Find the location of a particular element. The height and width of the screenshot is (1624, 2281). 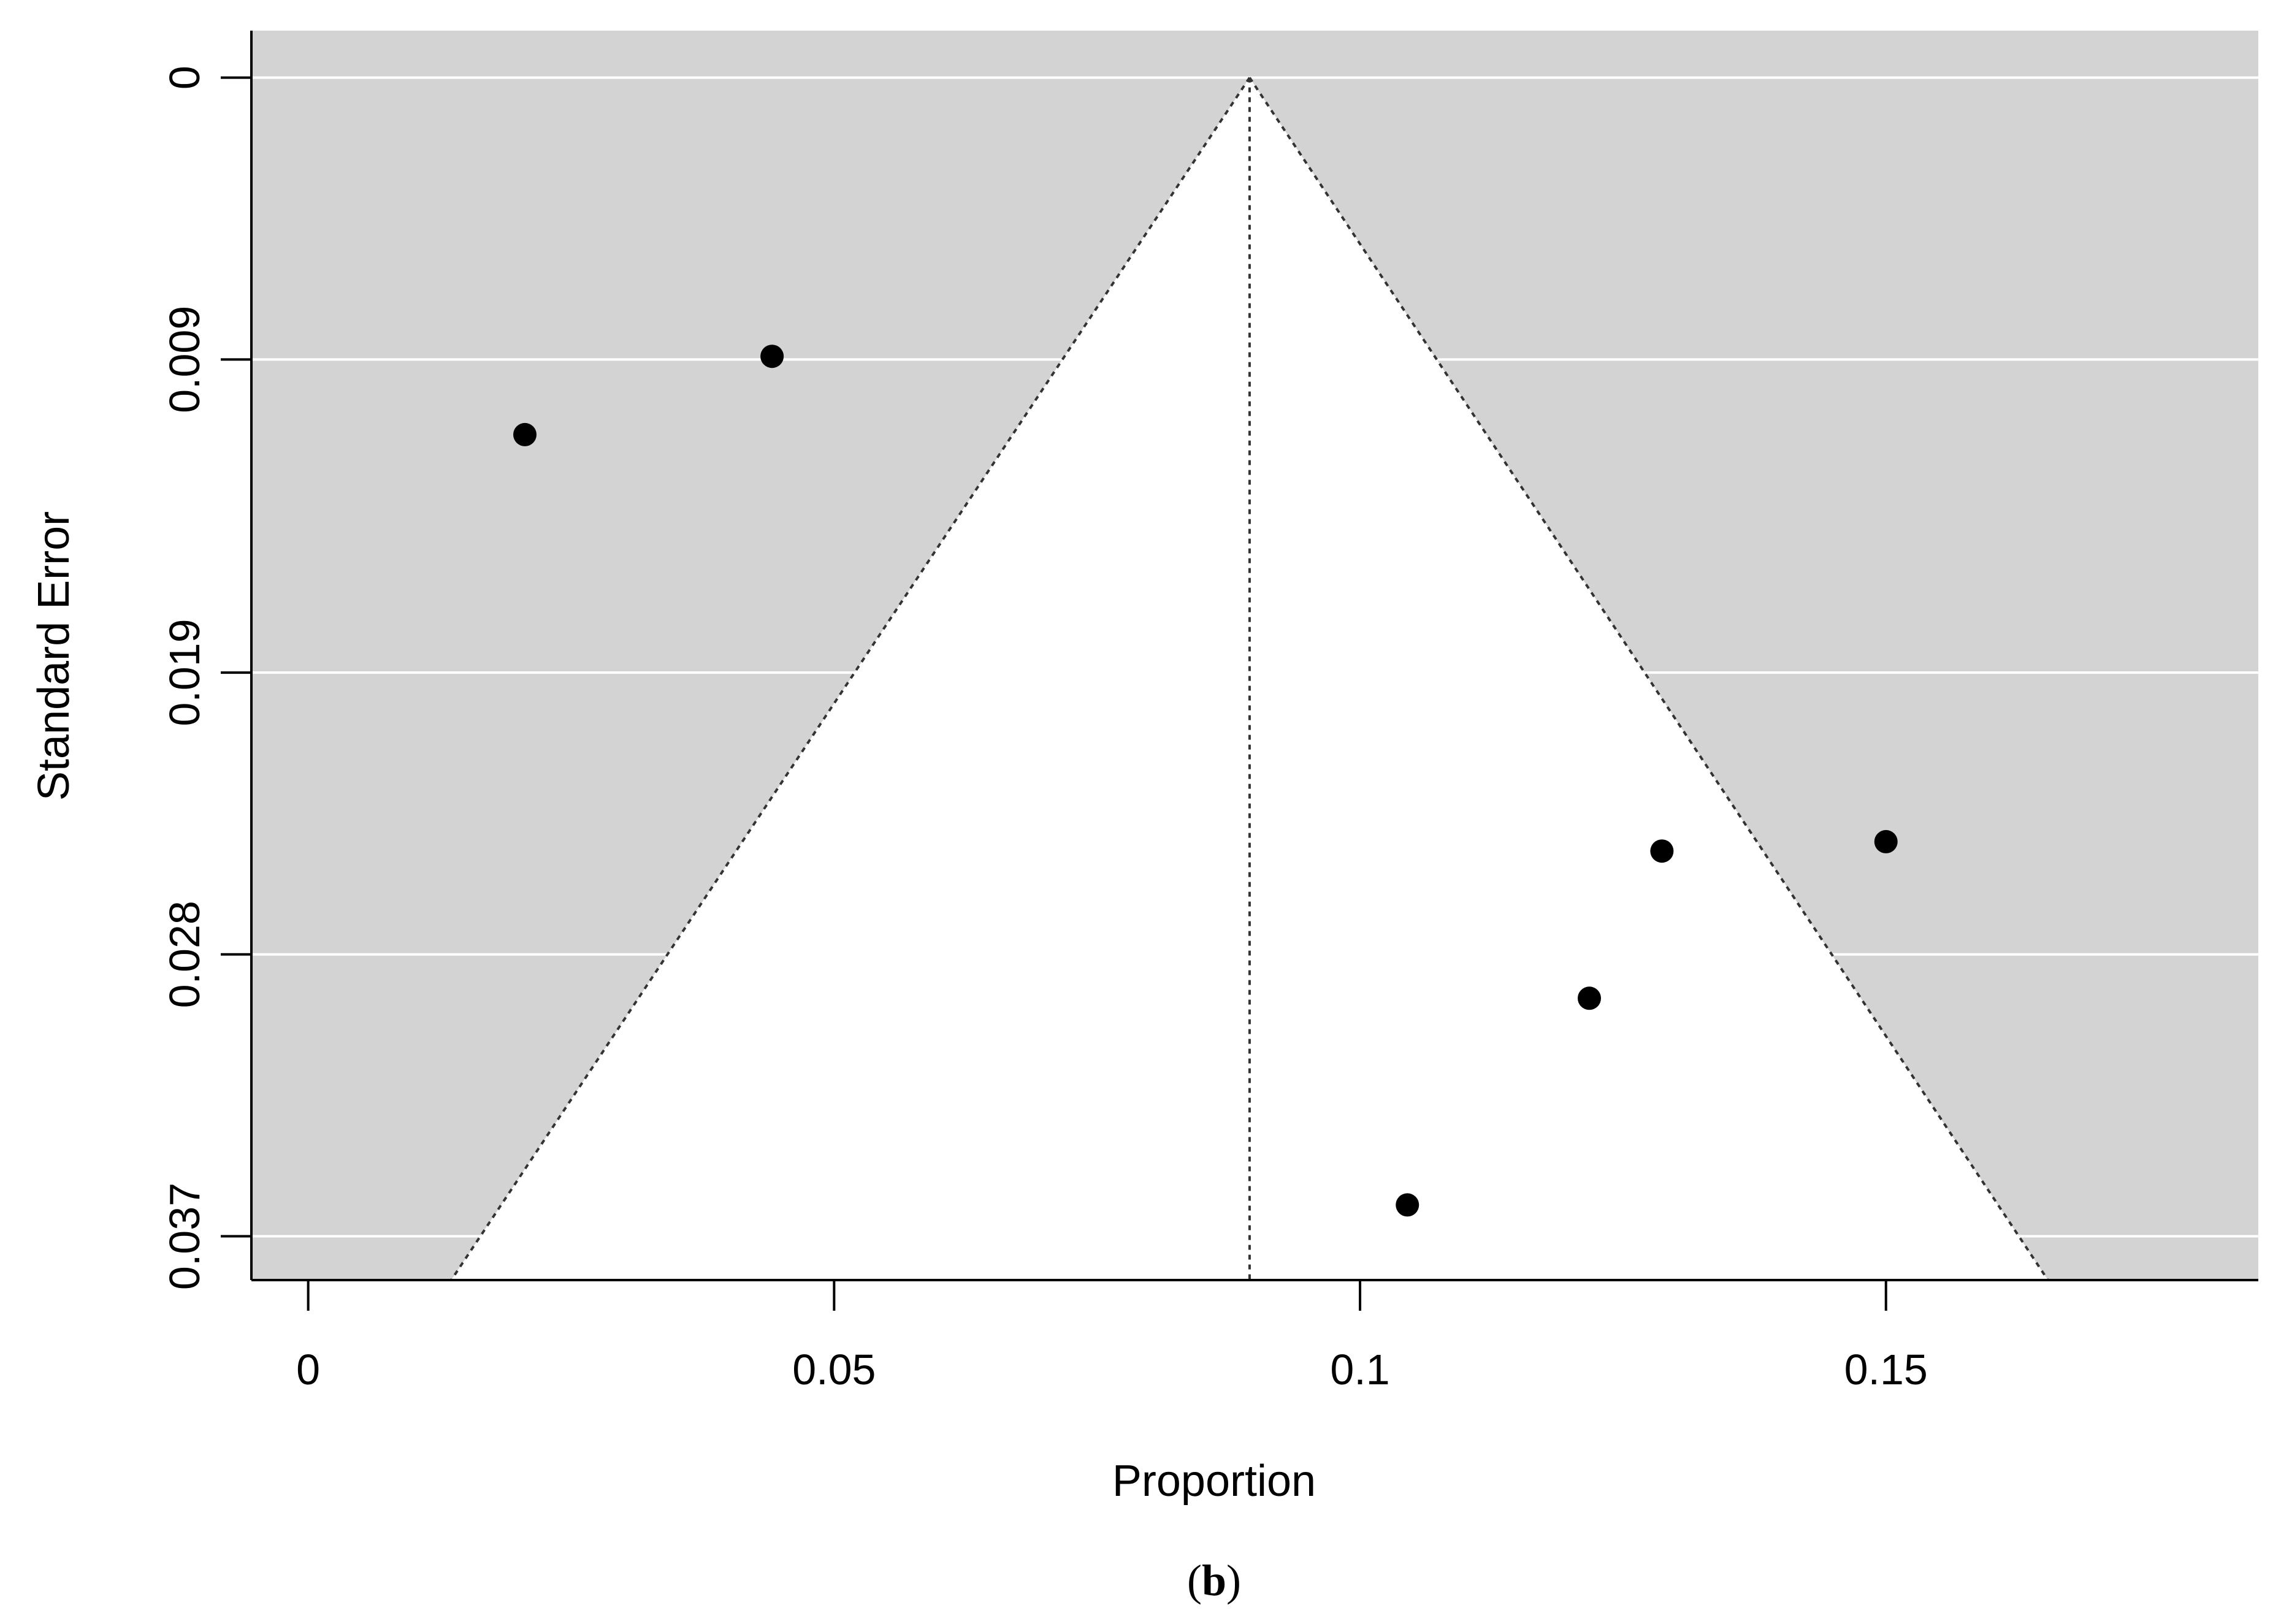

y-tick-label-2: 0.019 is located at coordinates (184, 672).